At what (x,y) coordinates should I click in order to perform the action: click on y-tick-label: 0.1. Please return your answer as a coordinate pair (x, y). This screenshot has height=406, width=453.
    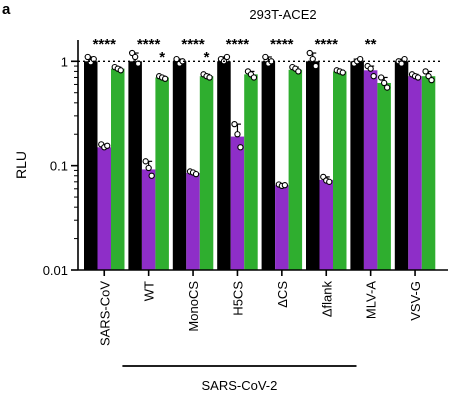
    Looking at the image, I should click on (59, 166).